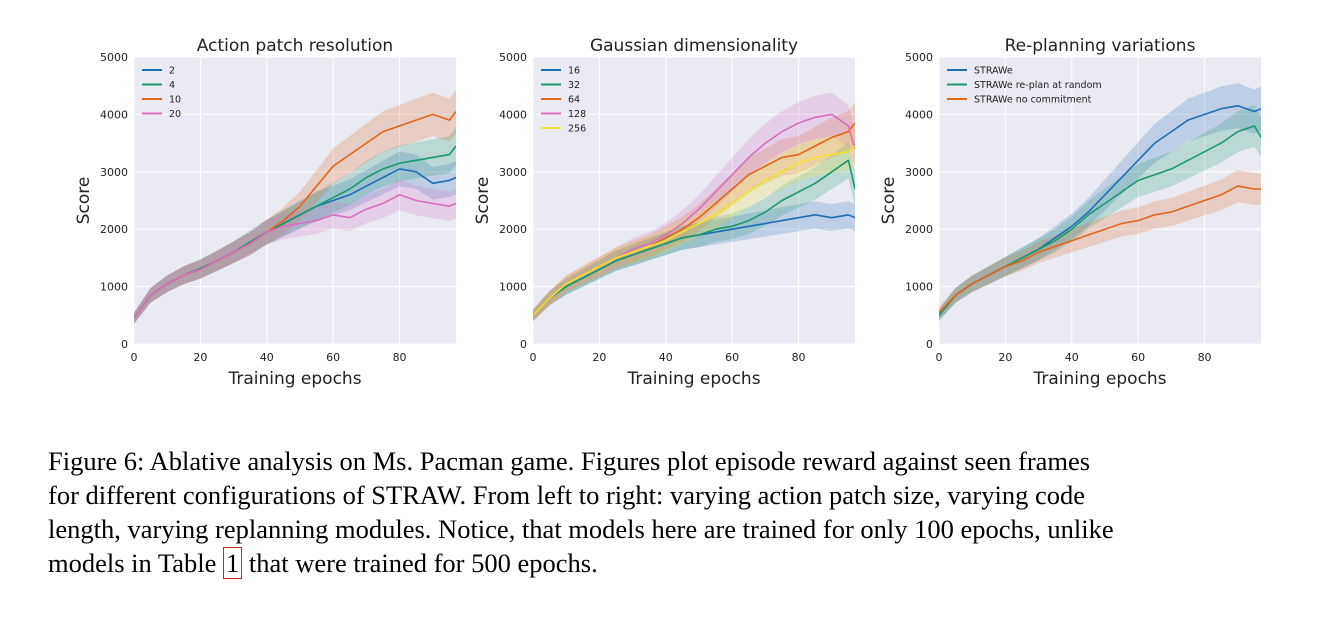 The width and height of the screenshot is (1328, 620). I want to click on legend-label: 20, so click(175, 114).